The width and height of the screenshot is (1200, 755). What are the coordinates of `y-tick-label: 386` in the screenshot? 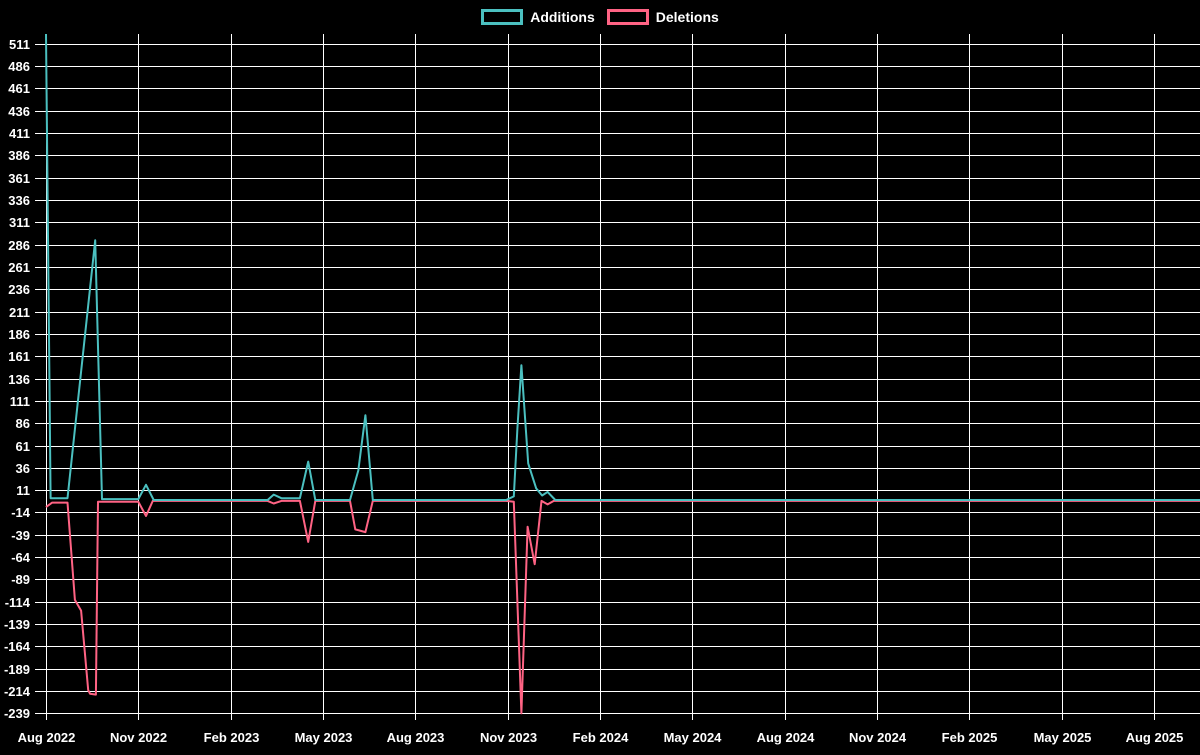 It's located at (19, 155).